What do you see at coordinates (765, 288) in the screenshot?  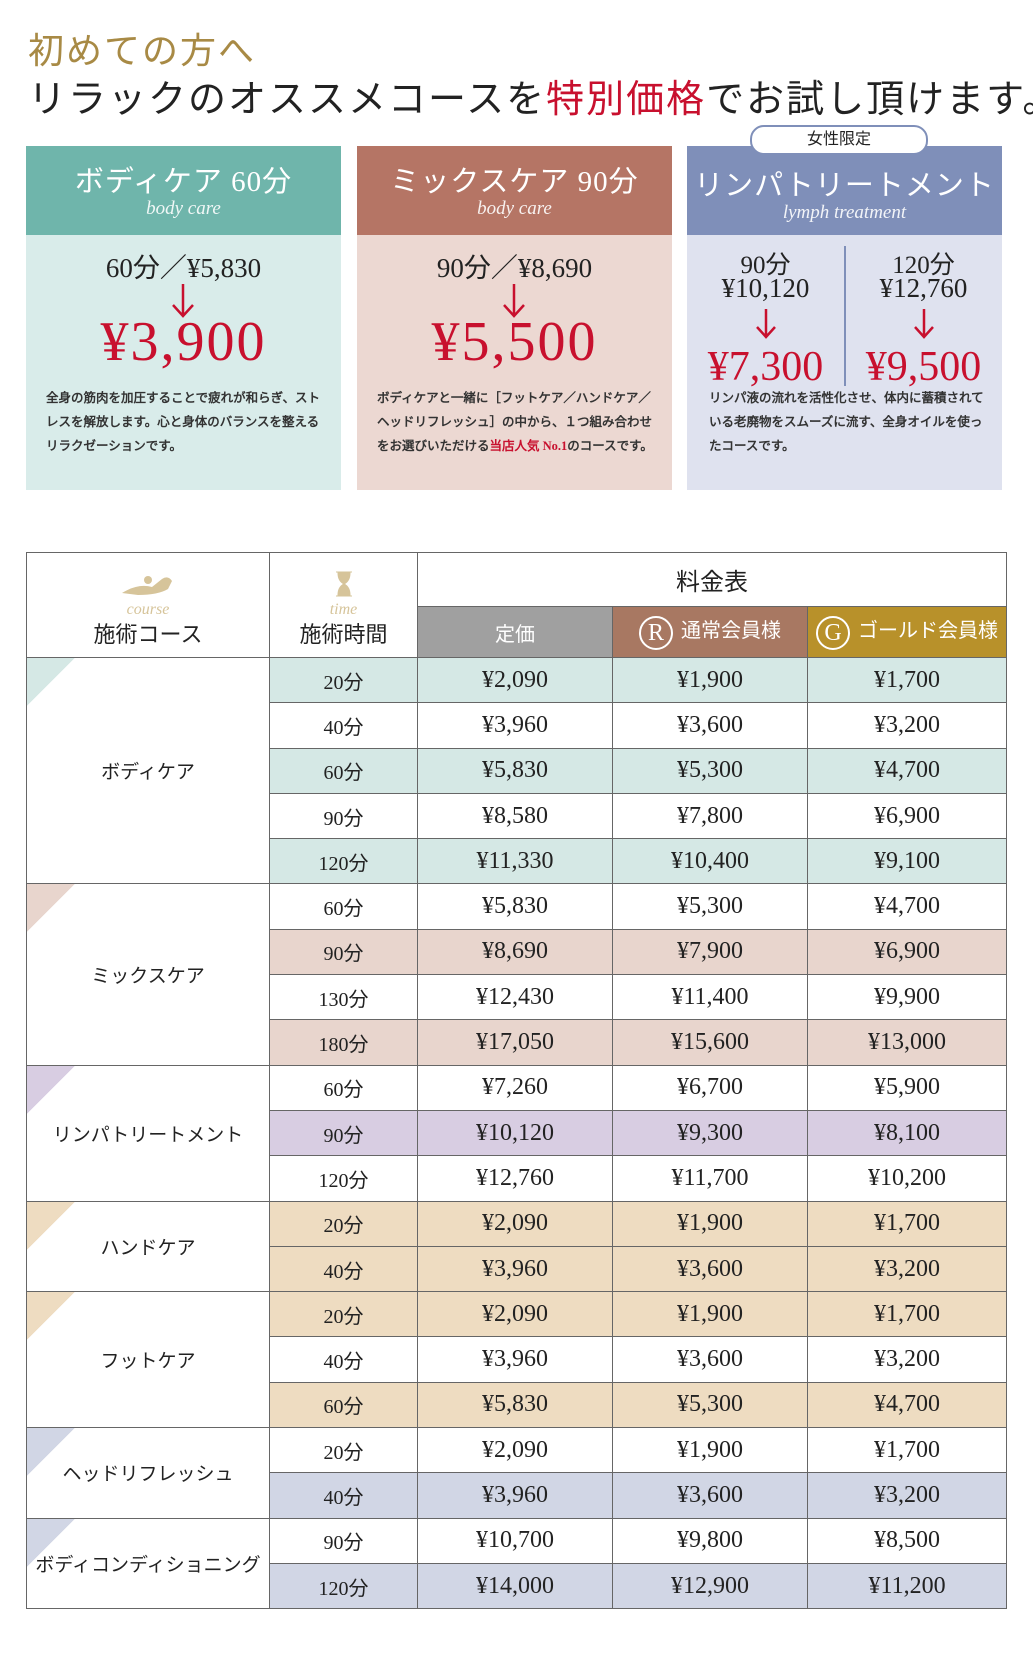 I see `list-price: ¥10,120` at bounding box center [765, 288].